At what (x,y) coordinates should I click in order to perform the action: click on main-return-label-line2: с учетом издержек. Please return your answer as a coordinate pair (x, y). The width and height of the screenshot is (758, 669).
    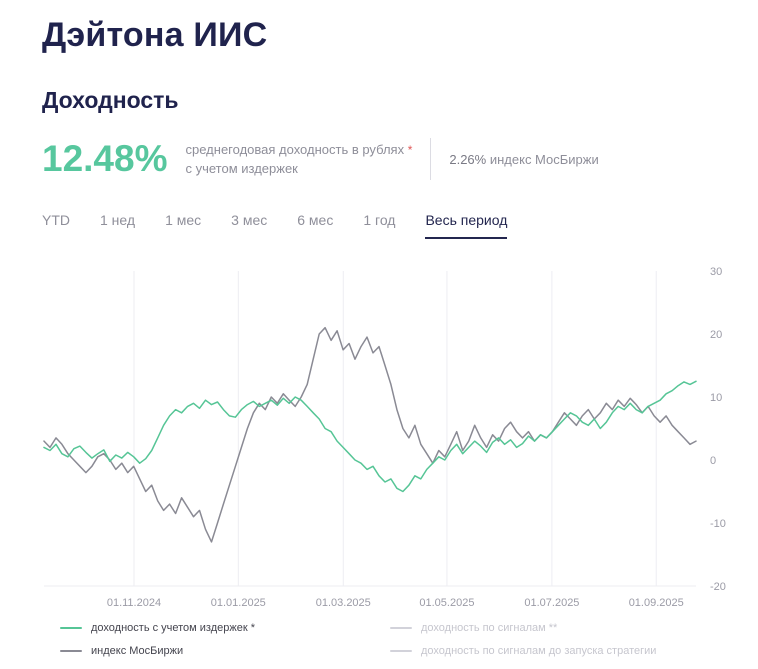
    Looking at the image, I should click on (241, 168).